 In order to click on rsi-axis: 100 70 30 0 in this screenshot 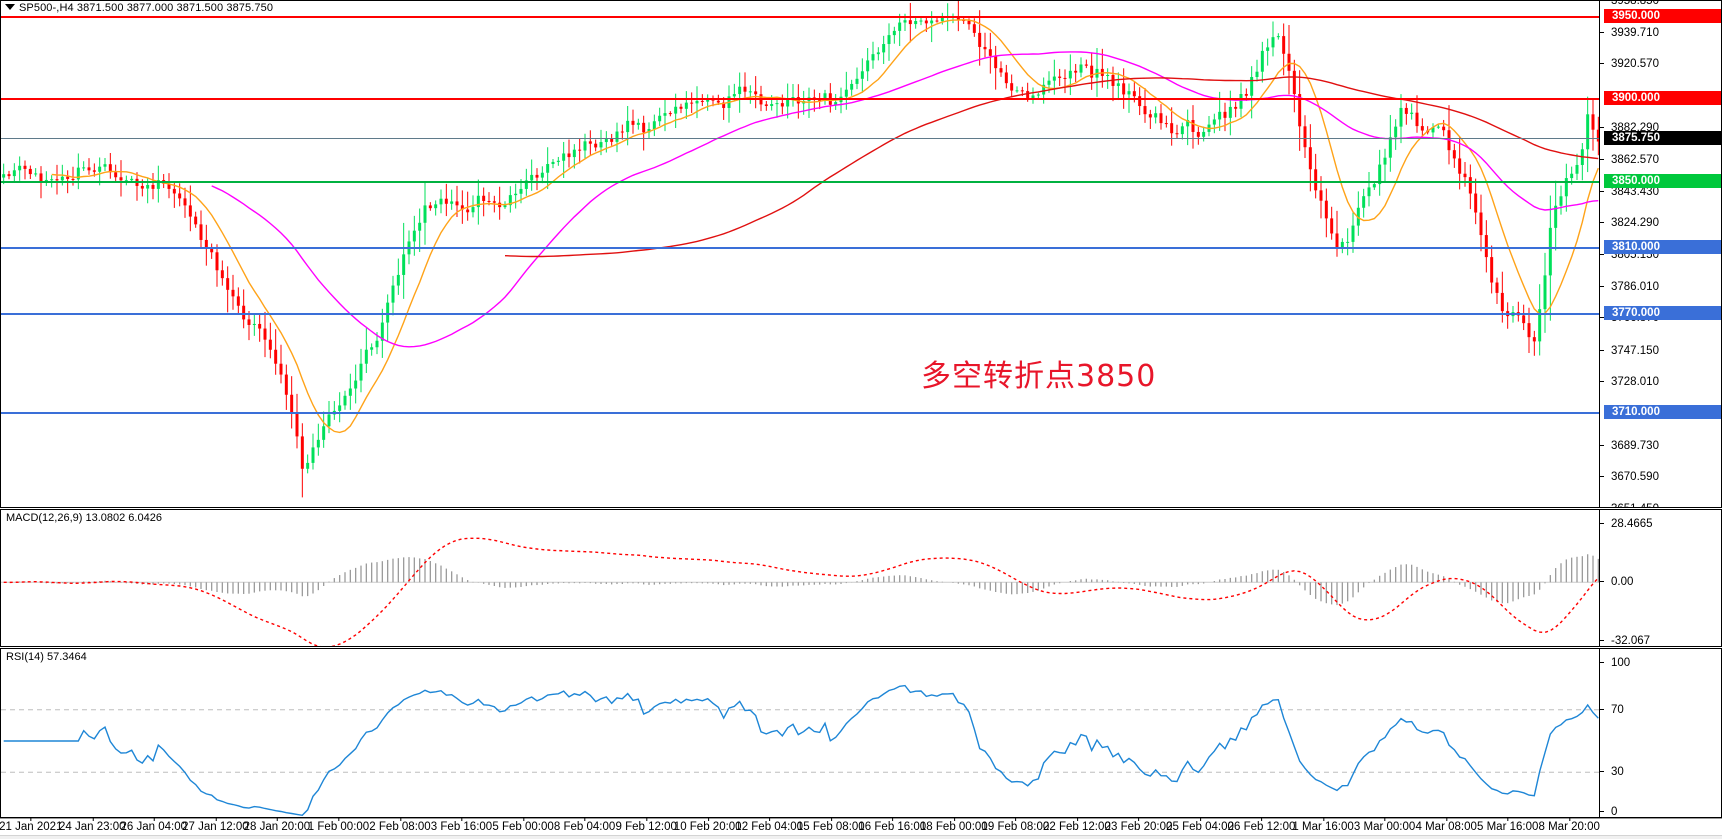, I will do `click(1660, 733)`.